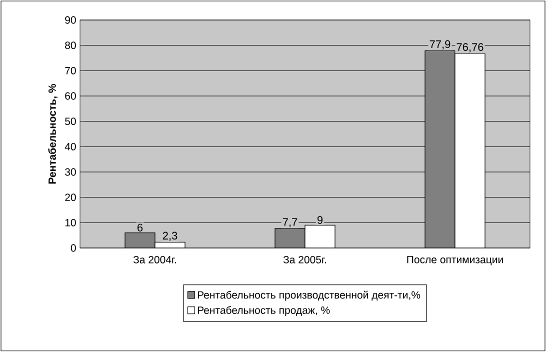  Describe the element at coordinates (70, 20) in the screenshot. I see `y-tick-label: 90` at that location.